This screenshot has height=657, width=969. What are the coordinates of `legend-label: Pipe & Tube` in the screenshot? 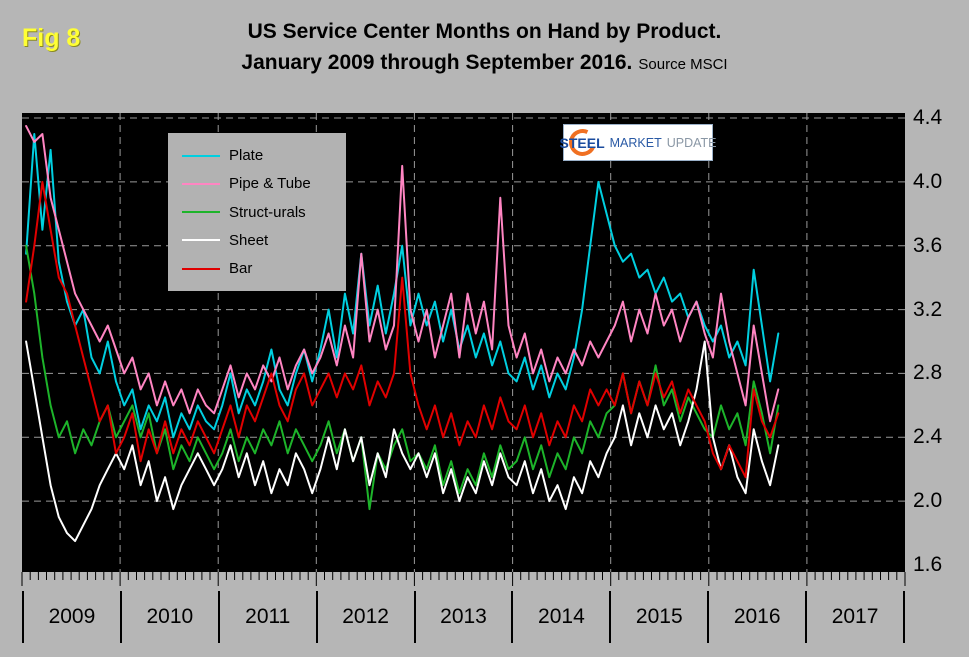 It's located at (270, 184).